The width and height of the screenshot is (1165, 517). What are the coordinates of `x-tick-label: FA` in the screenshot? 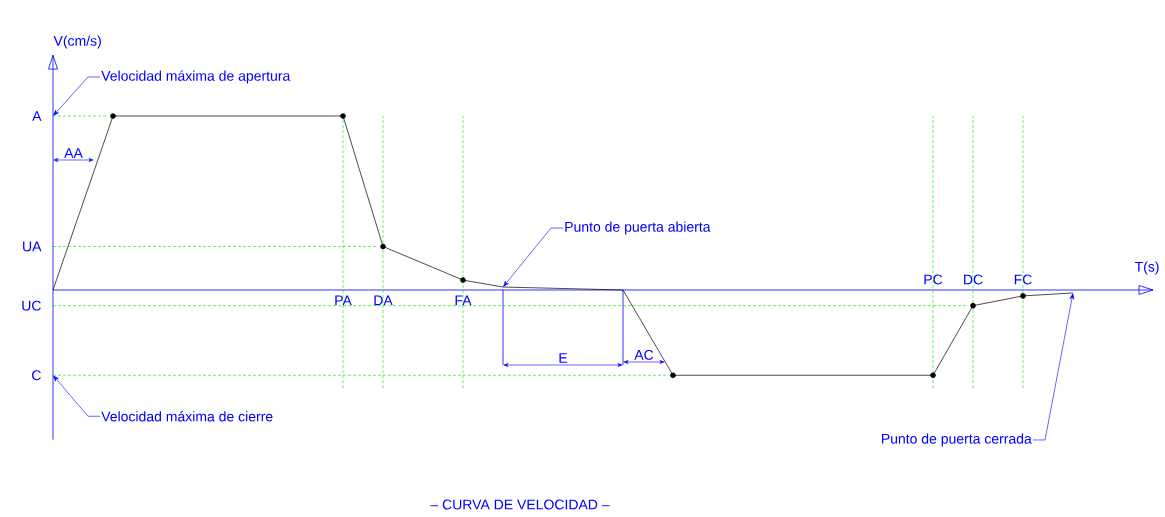 It's located at (463, 300).